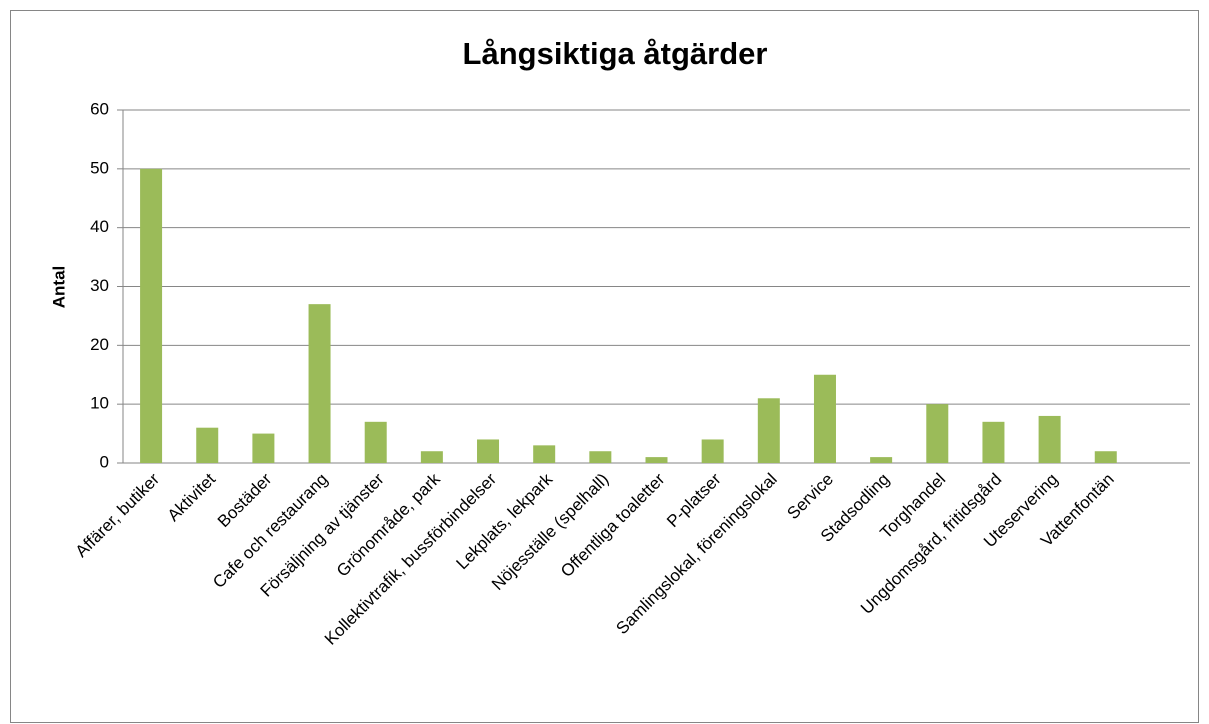  Describe the element at coordinates (615, 53) in the screenshot. I see `chart-title: Långsiktiga åtgärder` at that location.